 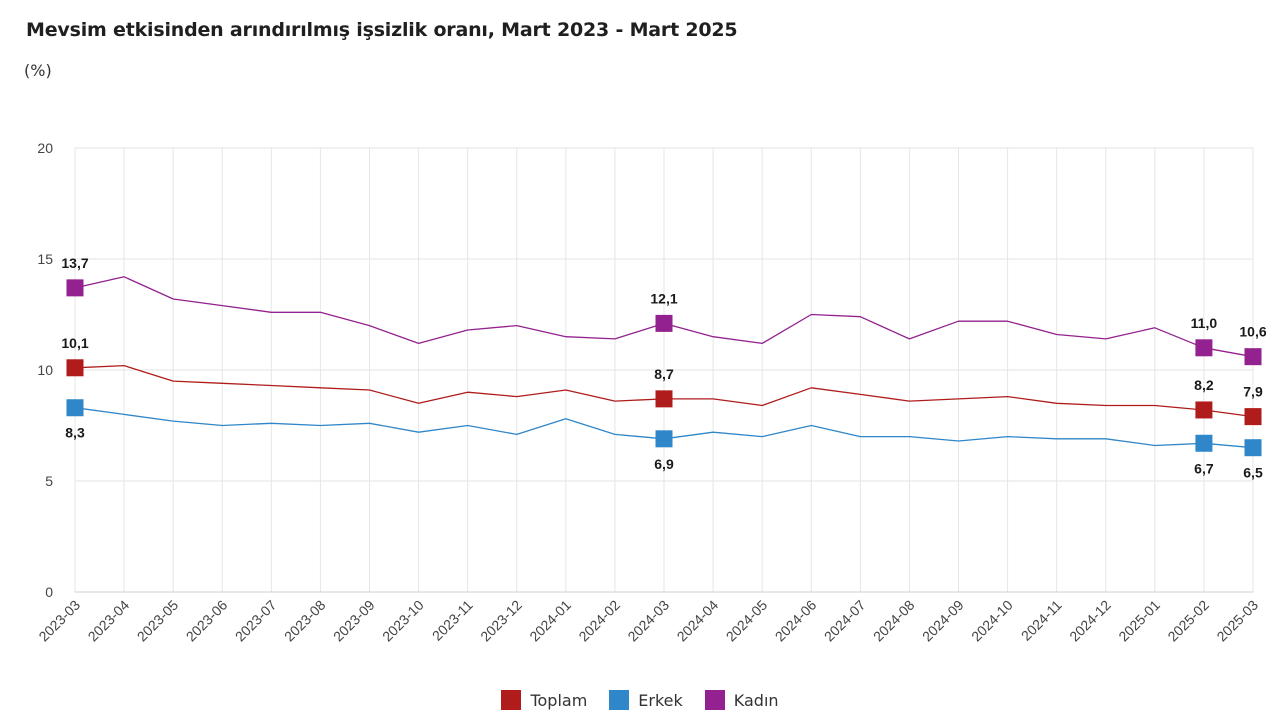 What do you see at coordinates (354, 621) in the screenshot?
I see `x-tick-label: 2023-09` at bounding box center [354, 621].